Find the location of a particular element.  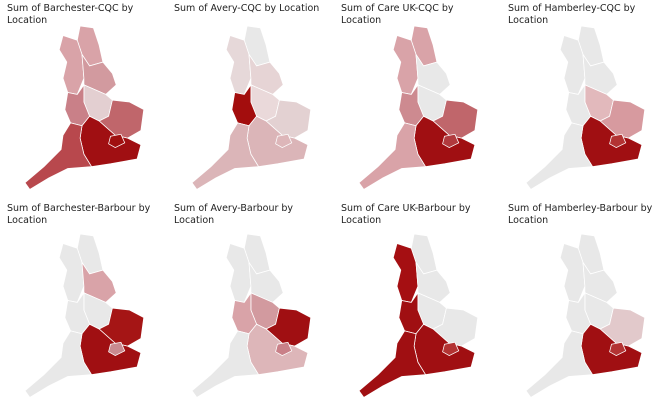

map-panel: Sum of Avery-Barbour by Location is located at coordinates (252, 300).